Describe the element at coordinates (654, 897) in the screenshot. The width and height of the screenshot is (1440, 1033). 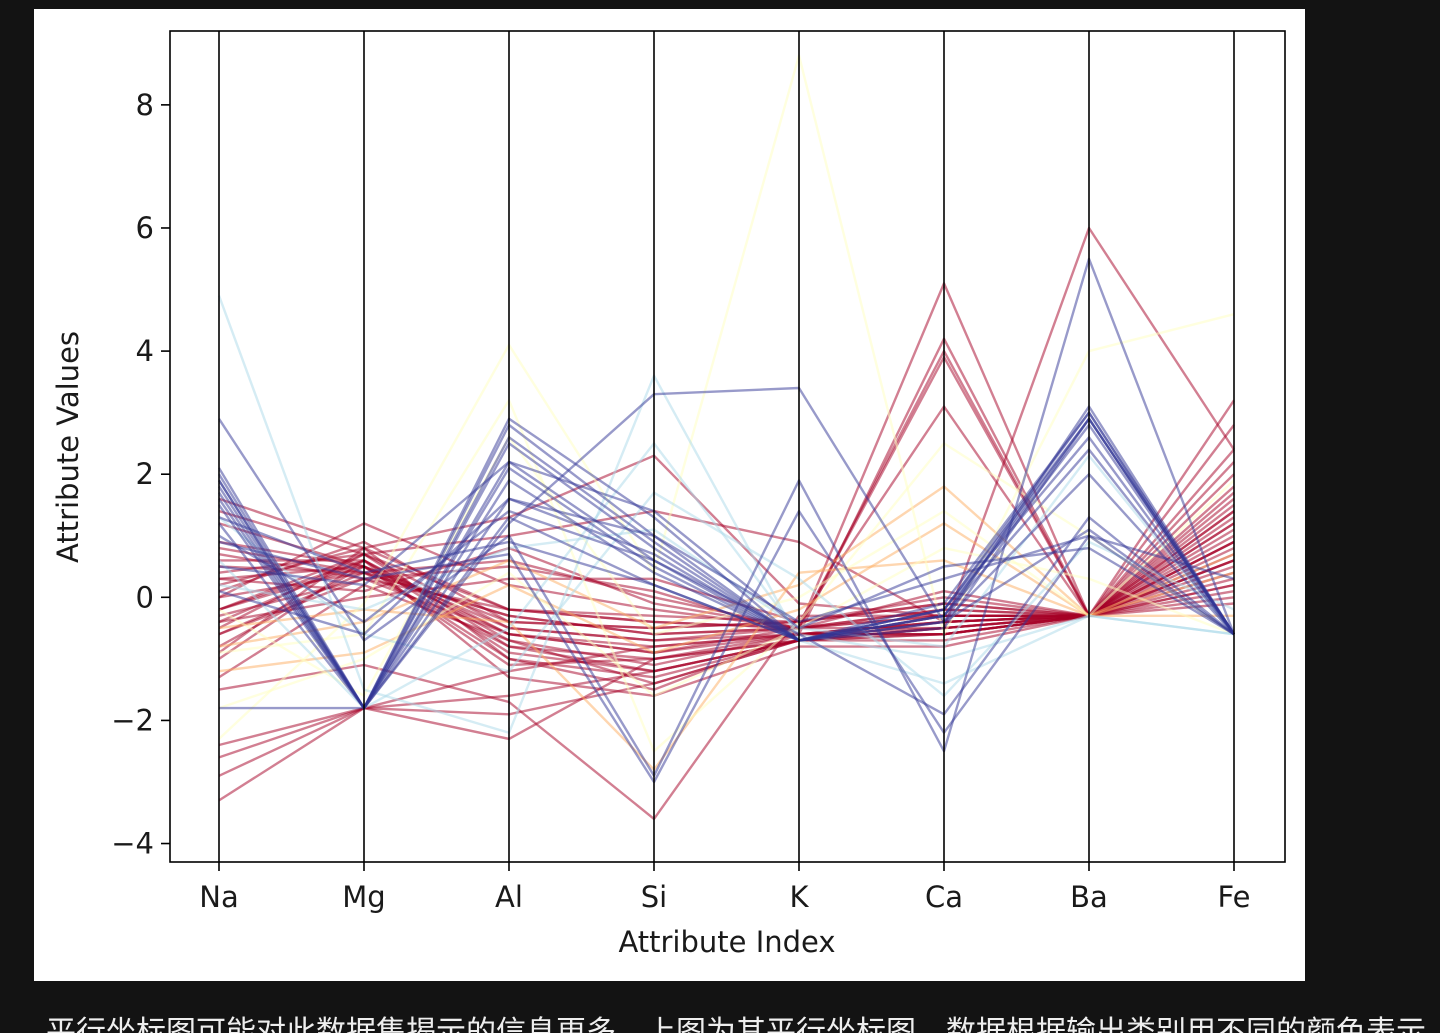
I see `x-tick-label-si: Si` at that location.